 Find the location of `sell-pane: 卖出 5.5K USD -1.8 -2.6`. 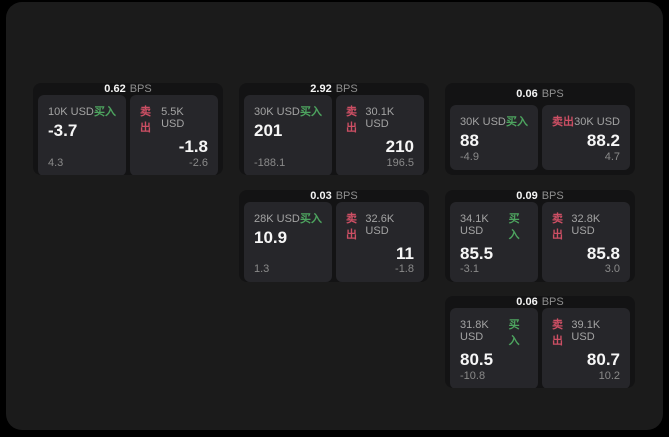

sell-pane: 卖出 5.5K USD -1.8 -2.6 is located at coordinates (174, 135).